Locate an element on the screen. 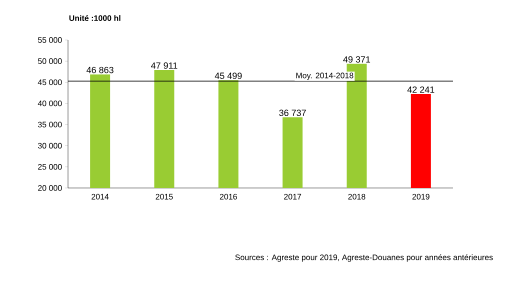  source-note: Sources : Agreste pour 2019, Agreste-Douanes pour années antérieures is located at coordinates (364, 258).